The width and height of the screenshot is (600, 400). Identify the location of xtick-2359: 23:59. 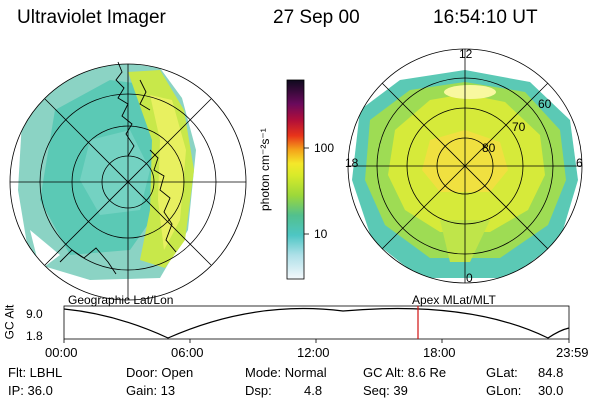
(572, 352).